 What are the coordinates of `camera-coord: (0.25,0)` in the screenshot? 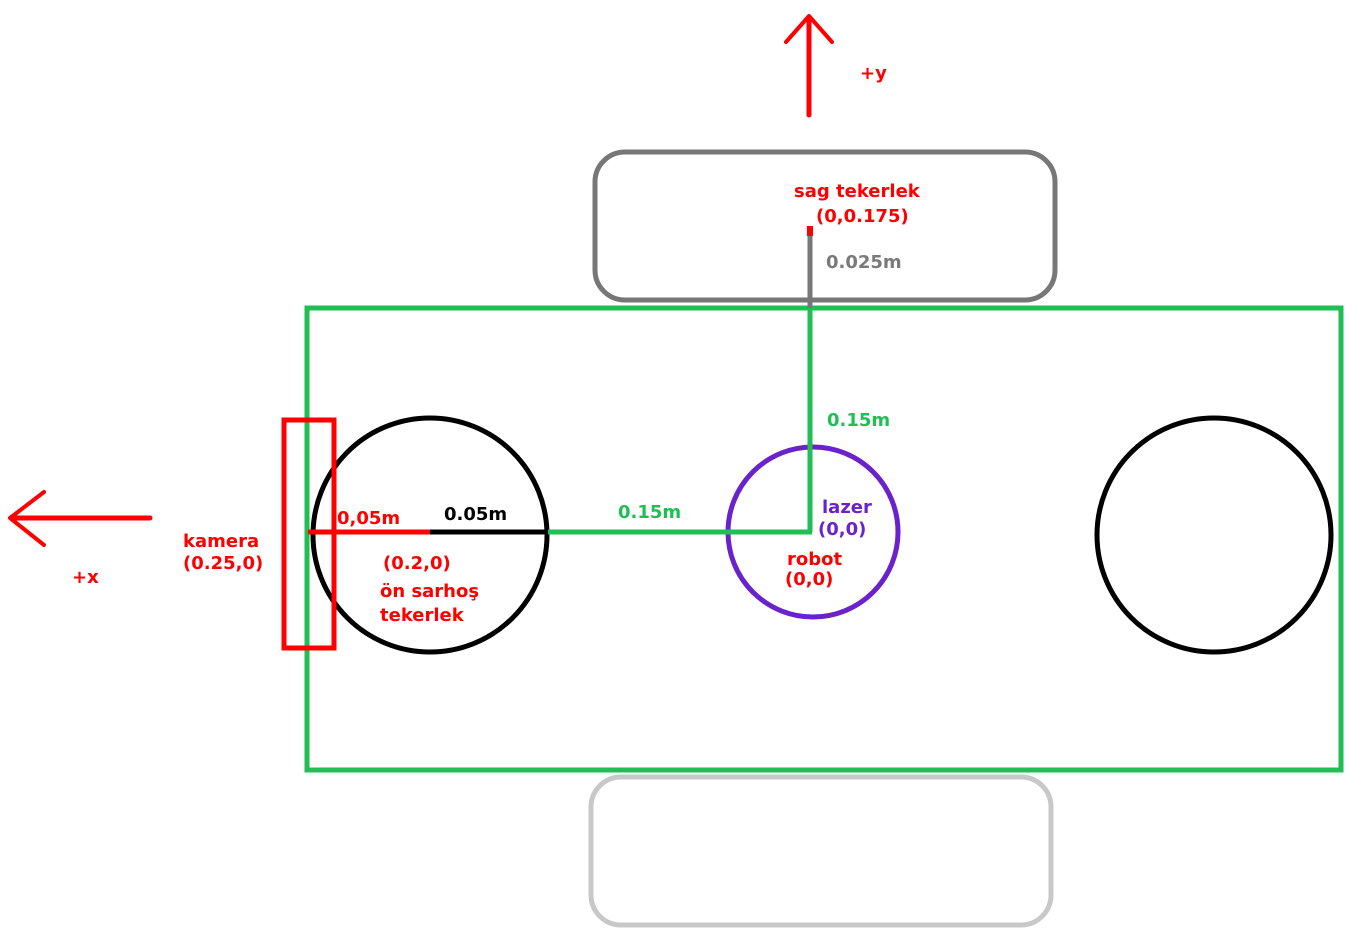 It's located at (223, 563).